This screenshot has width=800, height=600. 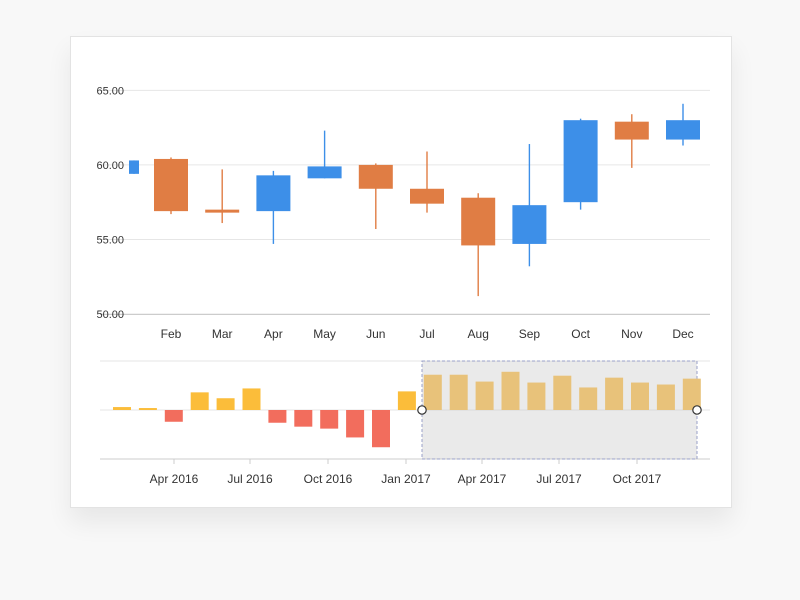 I want to click on x-tick-label: Oct 2017, so click(x=637, y=479).